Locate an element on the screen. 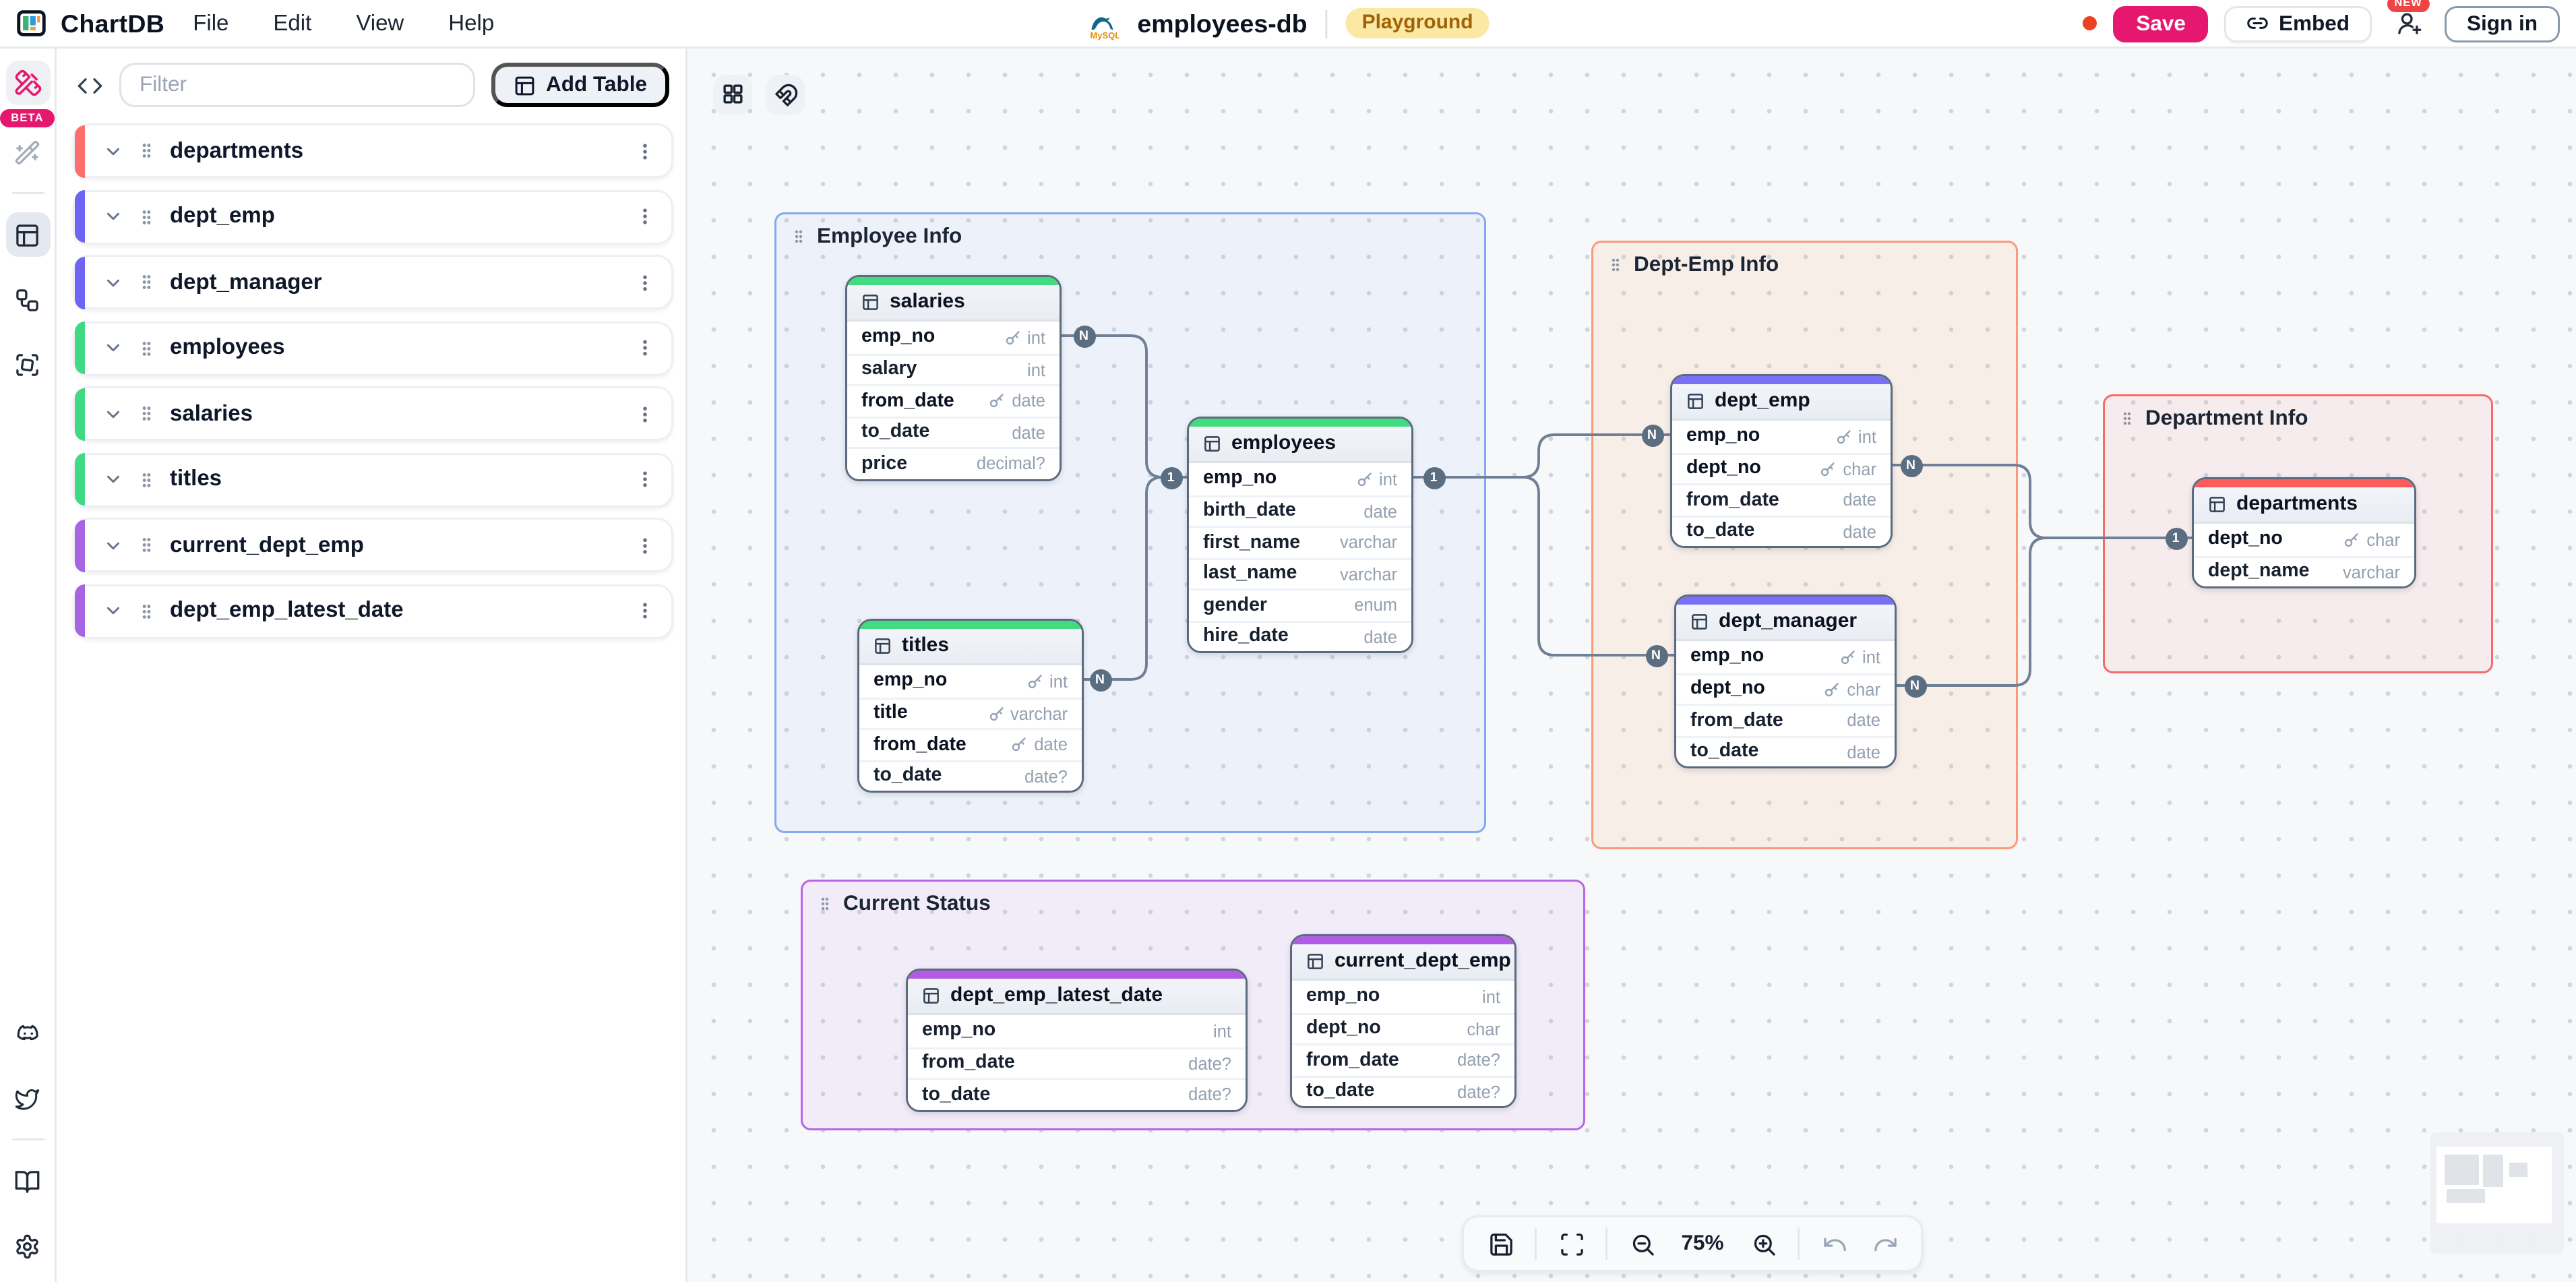 This screenshot has width=2576, height=1282. menu-help: Help is located at coordinates (472, 23).